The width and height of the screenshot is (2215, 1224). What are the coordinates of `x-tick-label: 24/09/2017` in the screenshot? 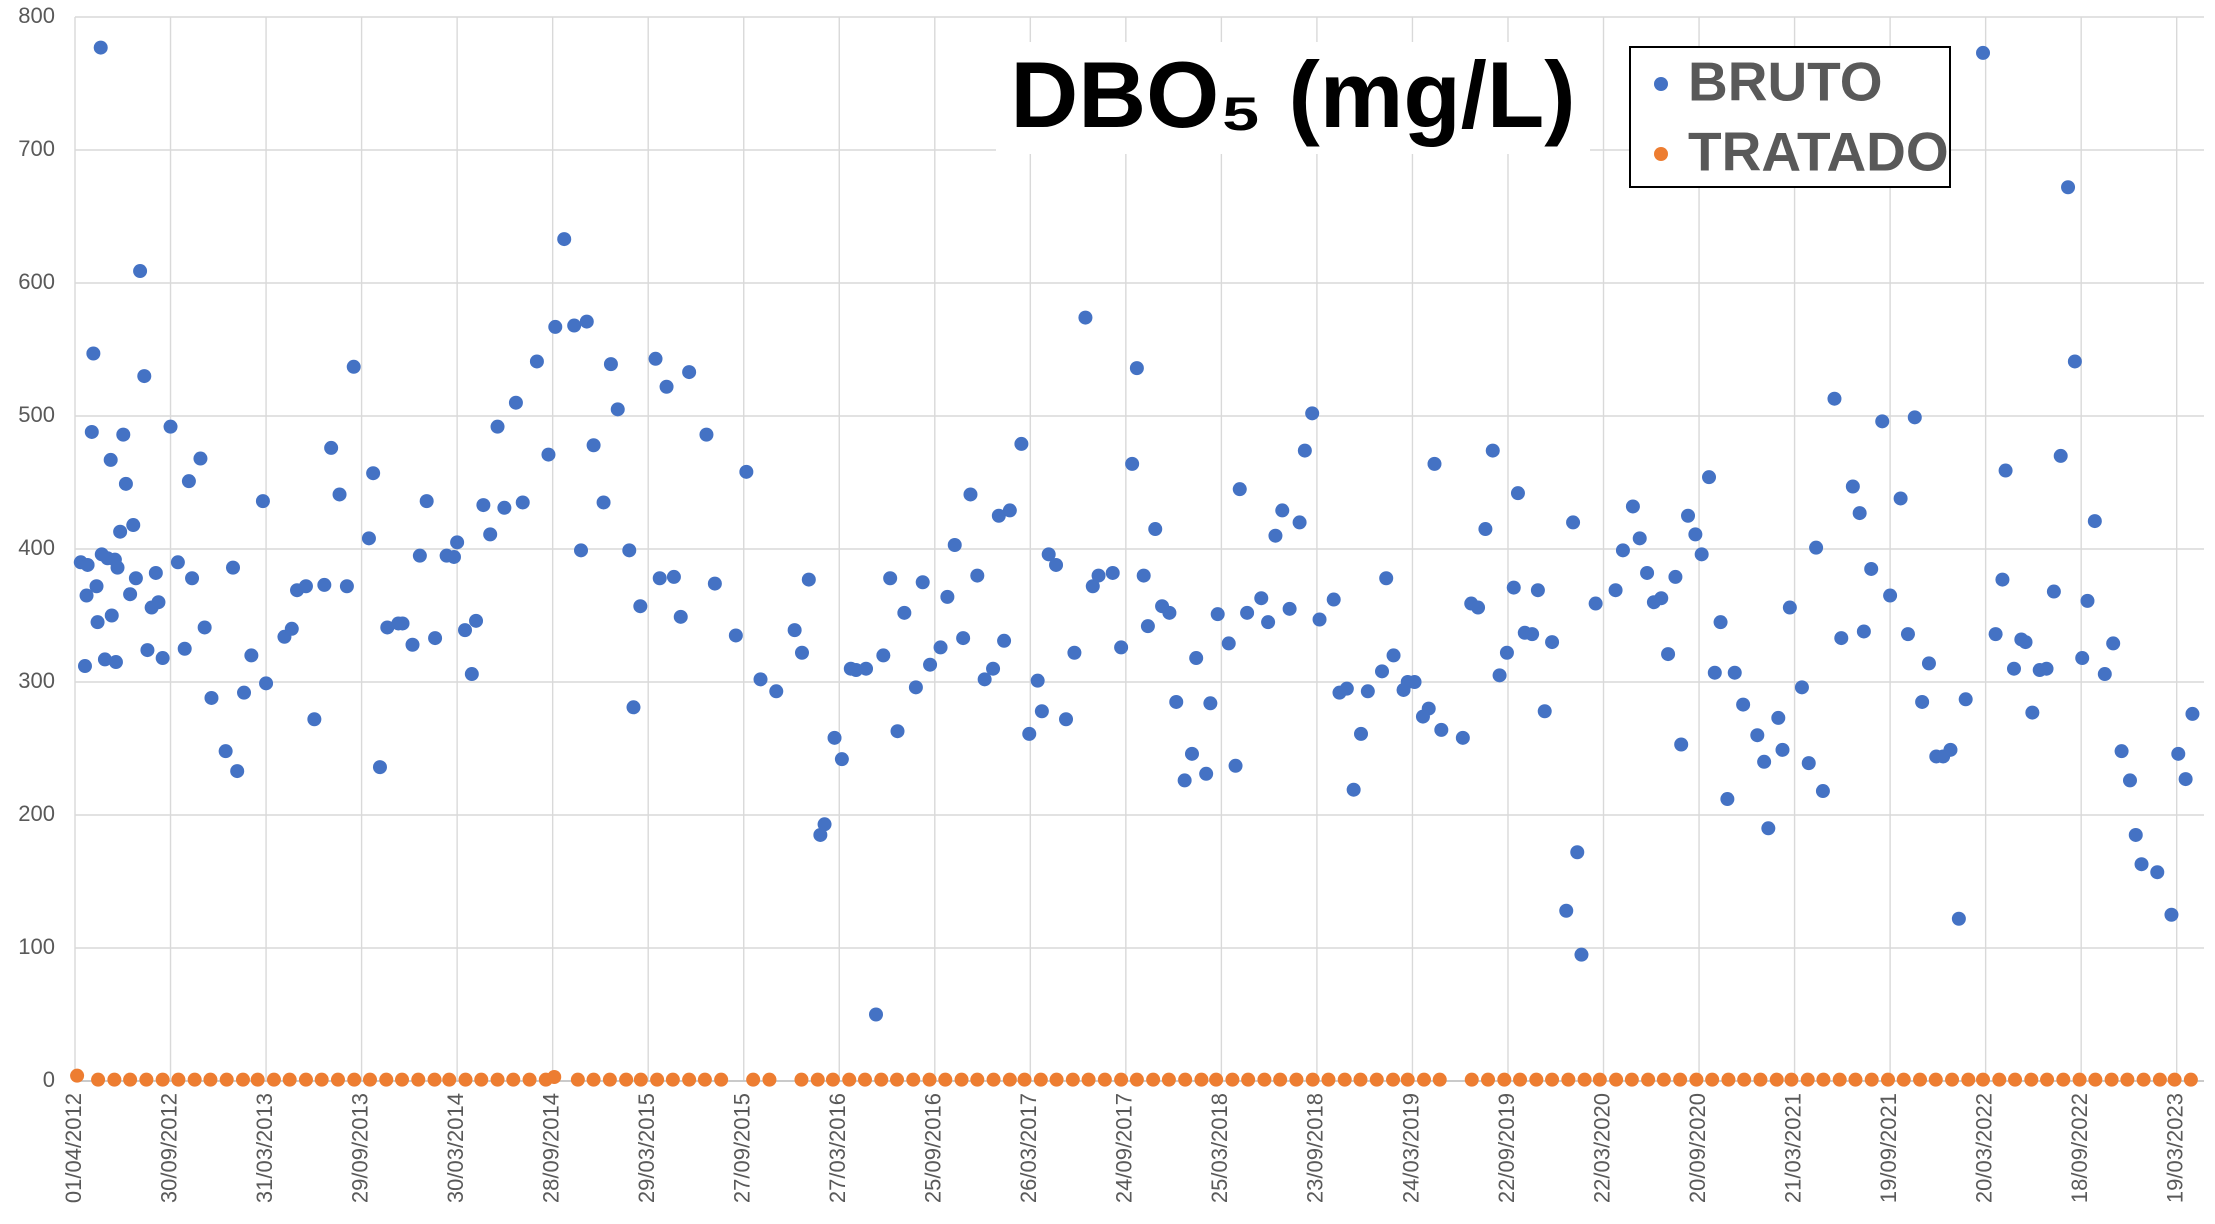 It's located at (1124, 1148).